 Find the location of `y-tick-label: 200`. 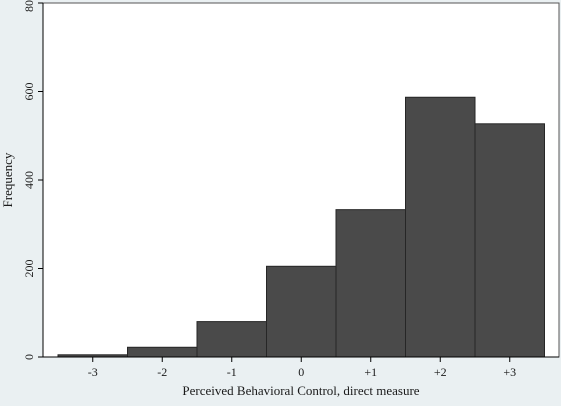

y-tick-label: 200 is located at coordinates (29, 269).